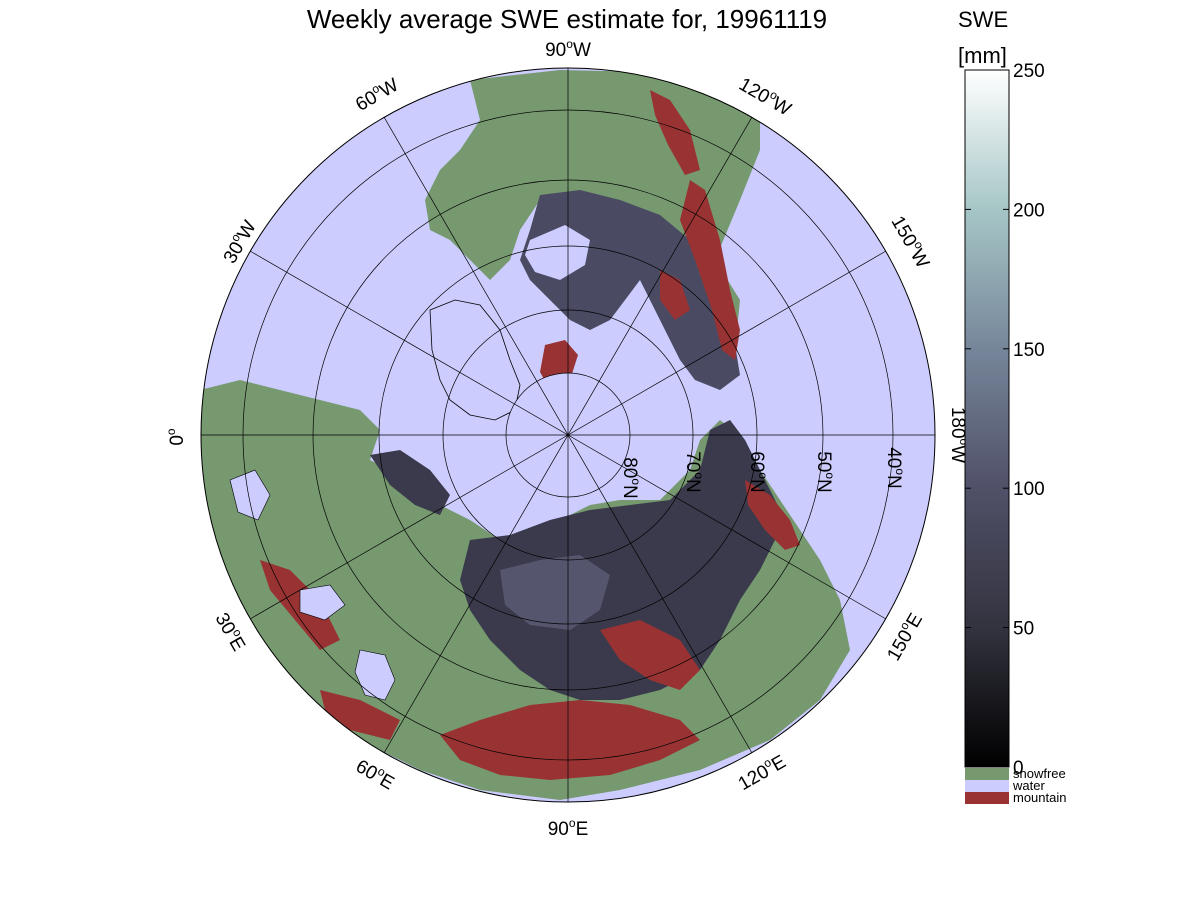 Image resolution: width=1200 pixels, height=900 pixels. I want to click on label-lat-40n: 40oN, so click(895, 468).